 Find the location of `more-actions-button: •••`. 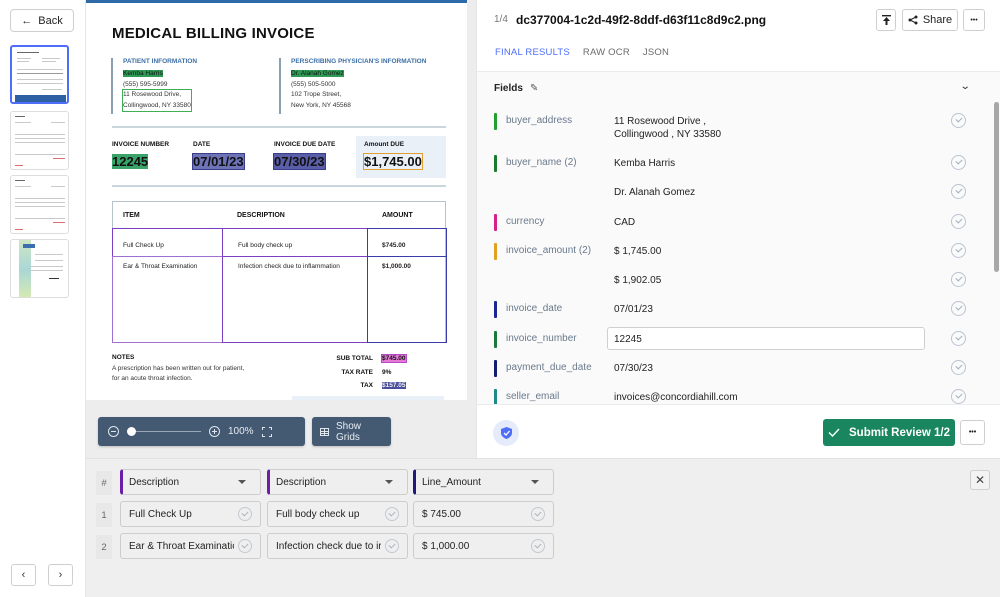

more-actions-button: ••• is located at coordinates (972, 432).